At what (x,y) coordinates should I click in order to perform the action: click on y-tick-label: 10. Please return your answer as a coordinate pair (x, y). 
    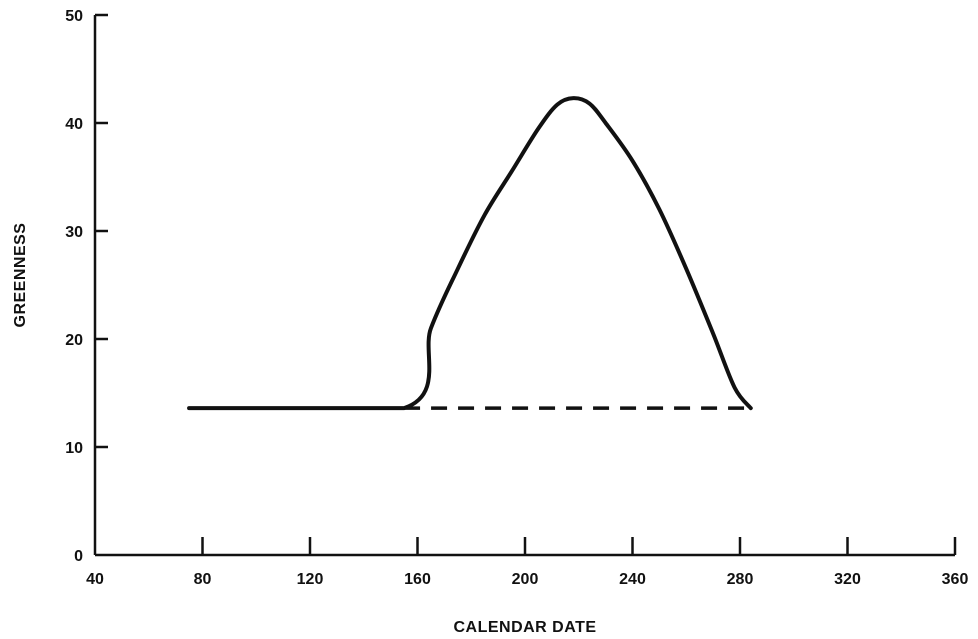
    Looking at the image, I should click on (74, 448).